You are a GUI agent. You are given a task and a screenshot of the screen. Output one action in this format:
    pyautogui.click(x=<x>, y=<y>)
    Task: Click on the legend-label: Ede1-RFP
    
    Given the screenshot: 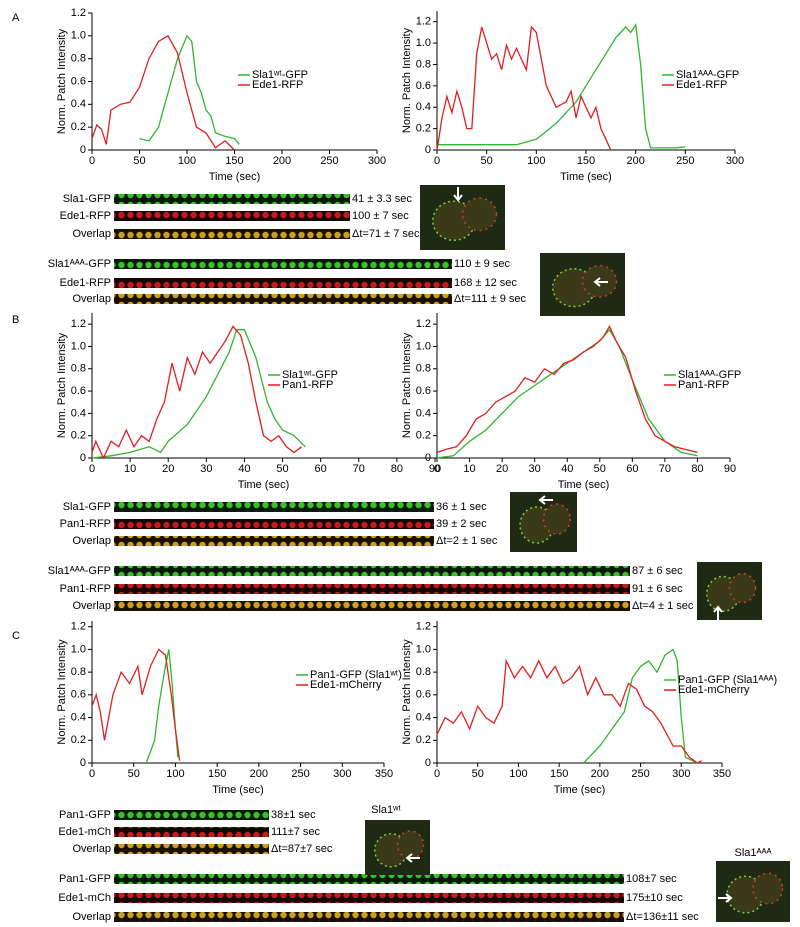 What is the action you would take?
    pyautogui.click(x=701, y=85)
    